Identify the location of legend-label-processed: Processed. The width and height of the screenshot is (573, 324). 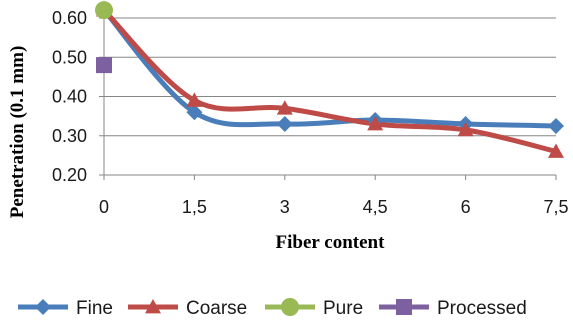
(482, 308).